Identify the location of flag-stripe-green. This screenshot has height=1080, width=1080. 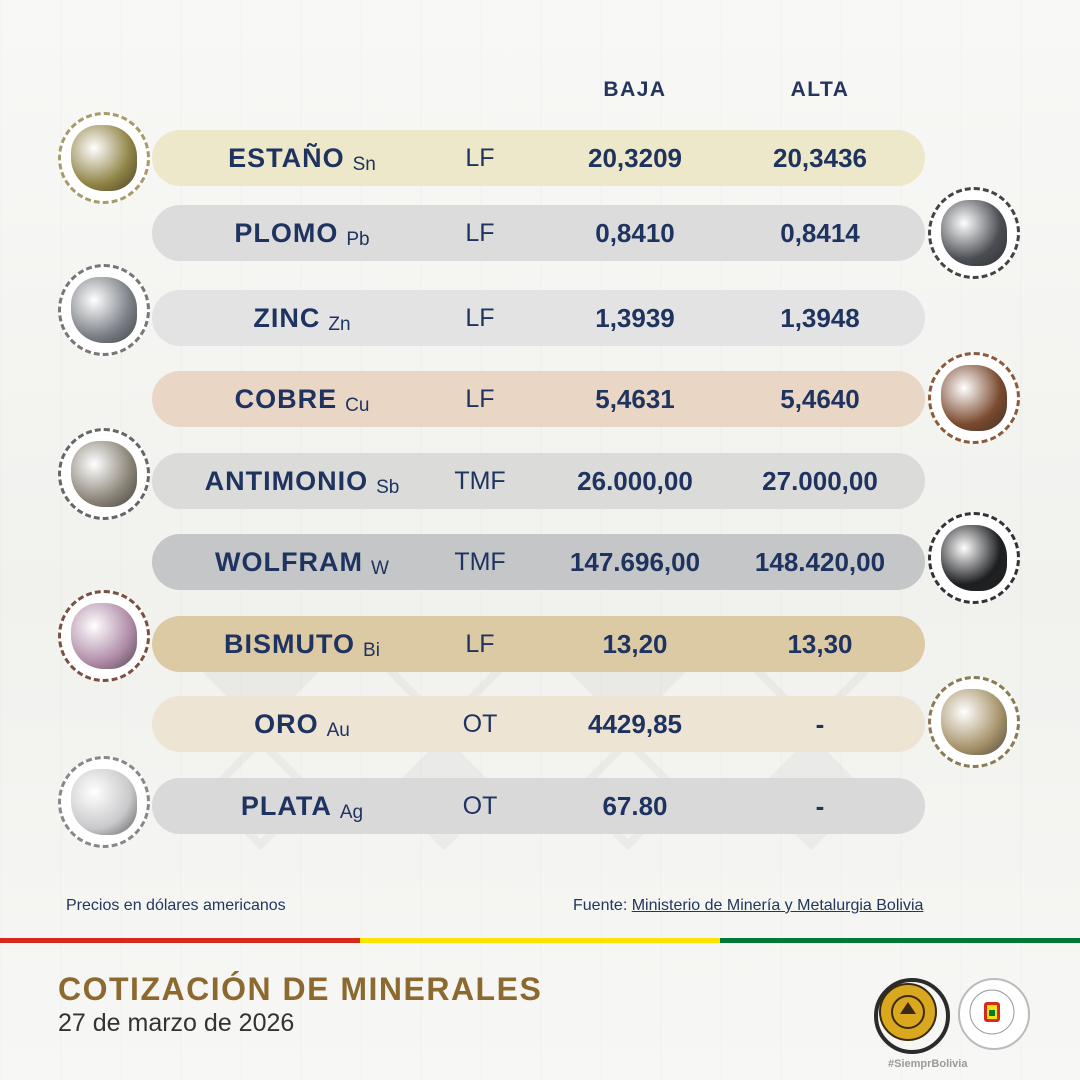
(900, 940).